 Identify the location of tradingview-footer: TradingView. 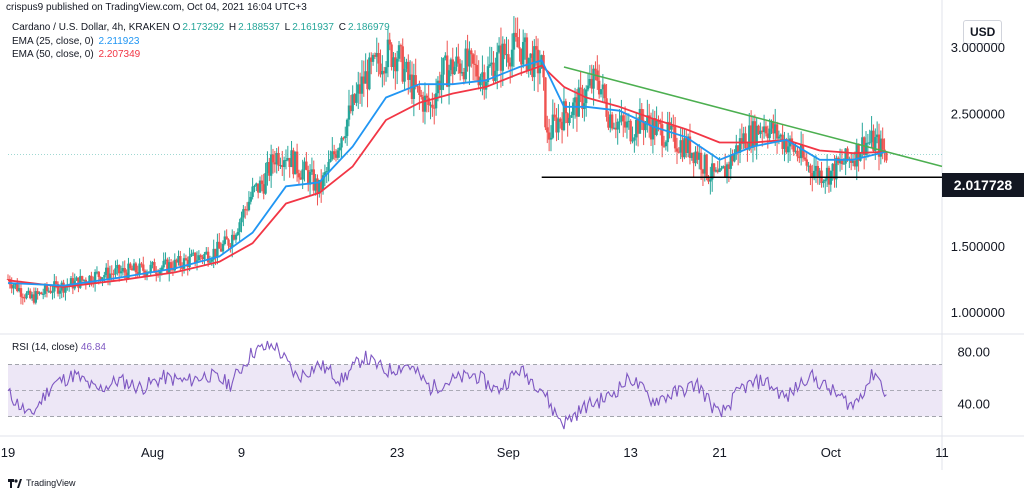
(42, 483).